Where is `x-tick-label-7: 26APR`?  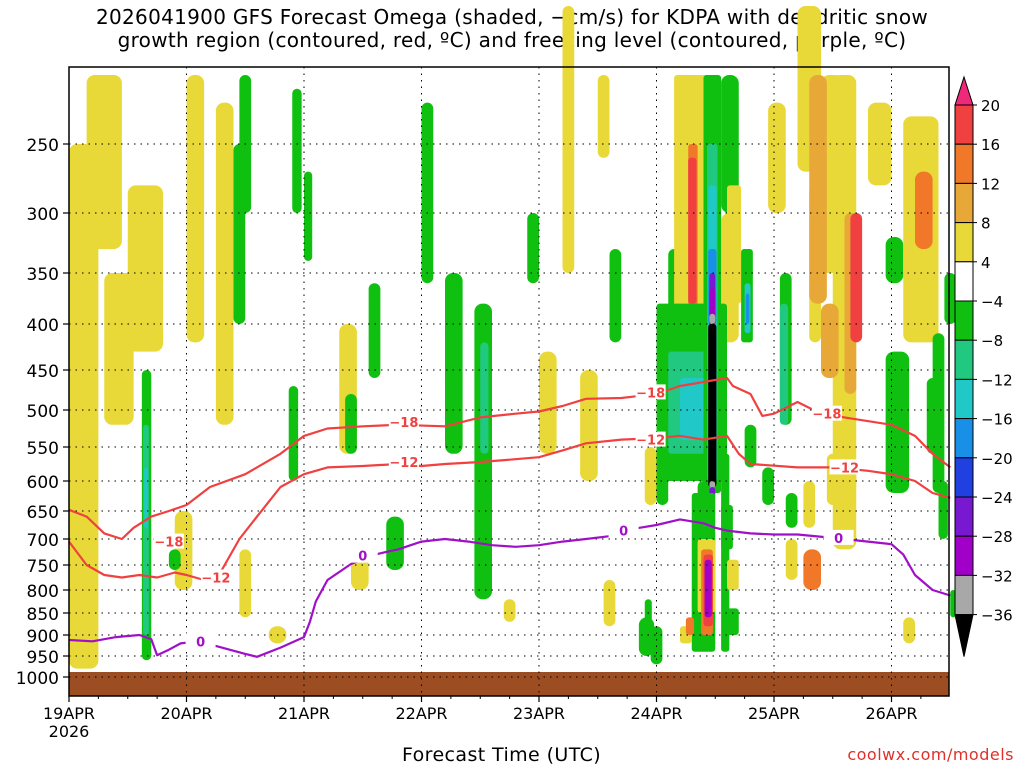
x-tick-label-7: 26APR is located at coordinates (891, 713).